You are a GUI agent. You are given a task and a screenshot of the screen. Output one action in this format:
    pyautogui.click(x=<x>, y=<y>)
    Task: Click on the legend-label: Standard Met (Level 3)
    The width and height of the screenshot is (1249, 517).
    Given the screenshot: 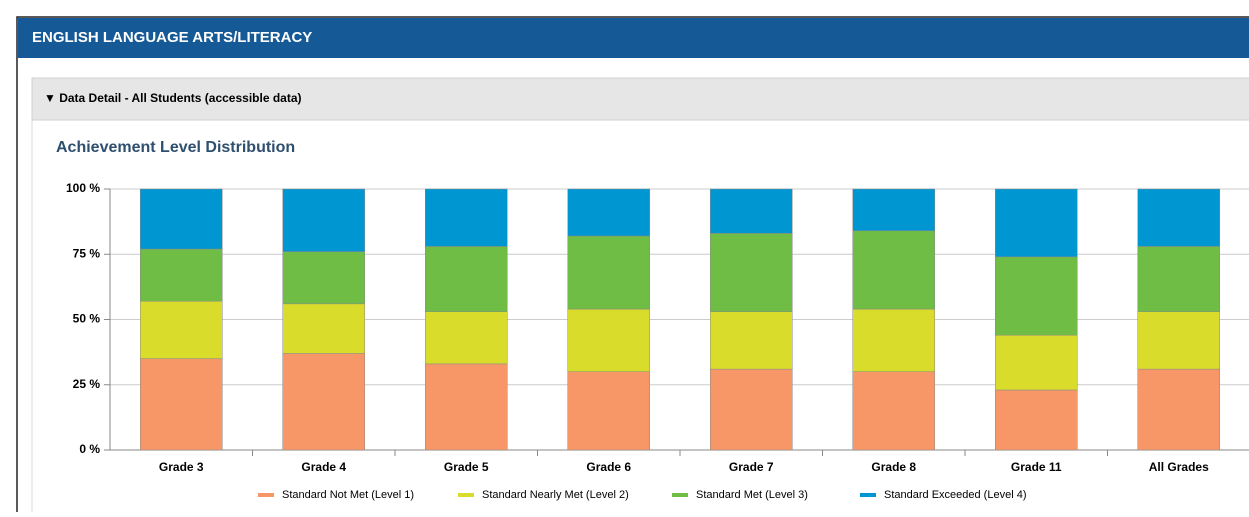 What is the action you would take?
    pyautogui.click(x=752, y=495)
    